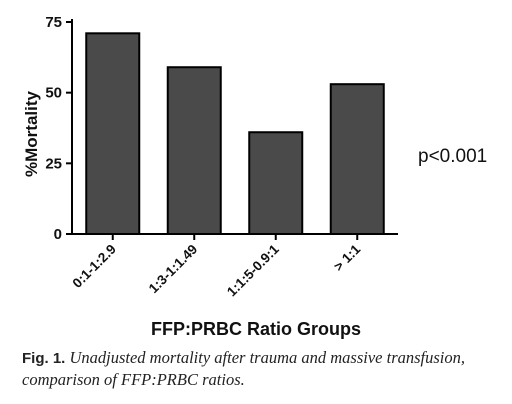 The image size is (512, 404). Describe the element at coordinates (256, 329) in the screenshot. I see `x-axis-label: FFP:PRBC Ratio Groups` at that location.